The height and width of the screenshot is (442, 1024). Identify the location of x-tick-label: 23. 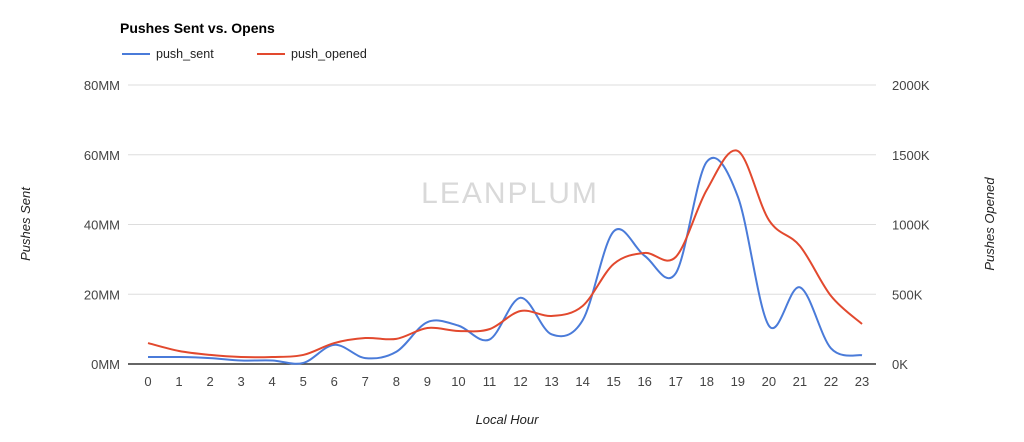
(862, 381).